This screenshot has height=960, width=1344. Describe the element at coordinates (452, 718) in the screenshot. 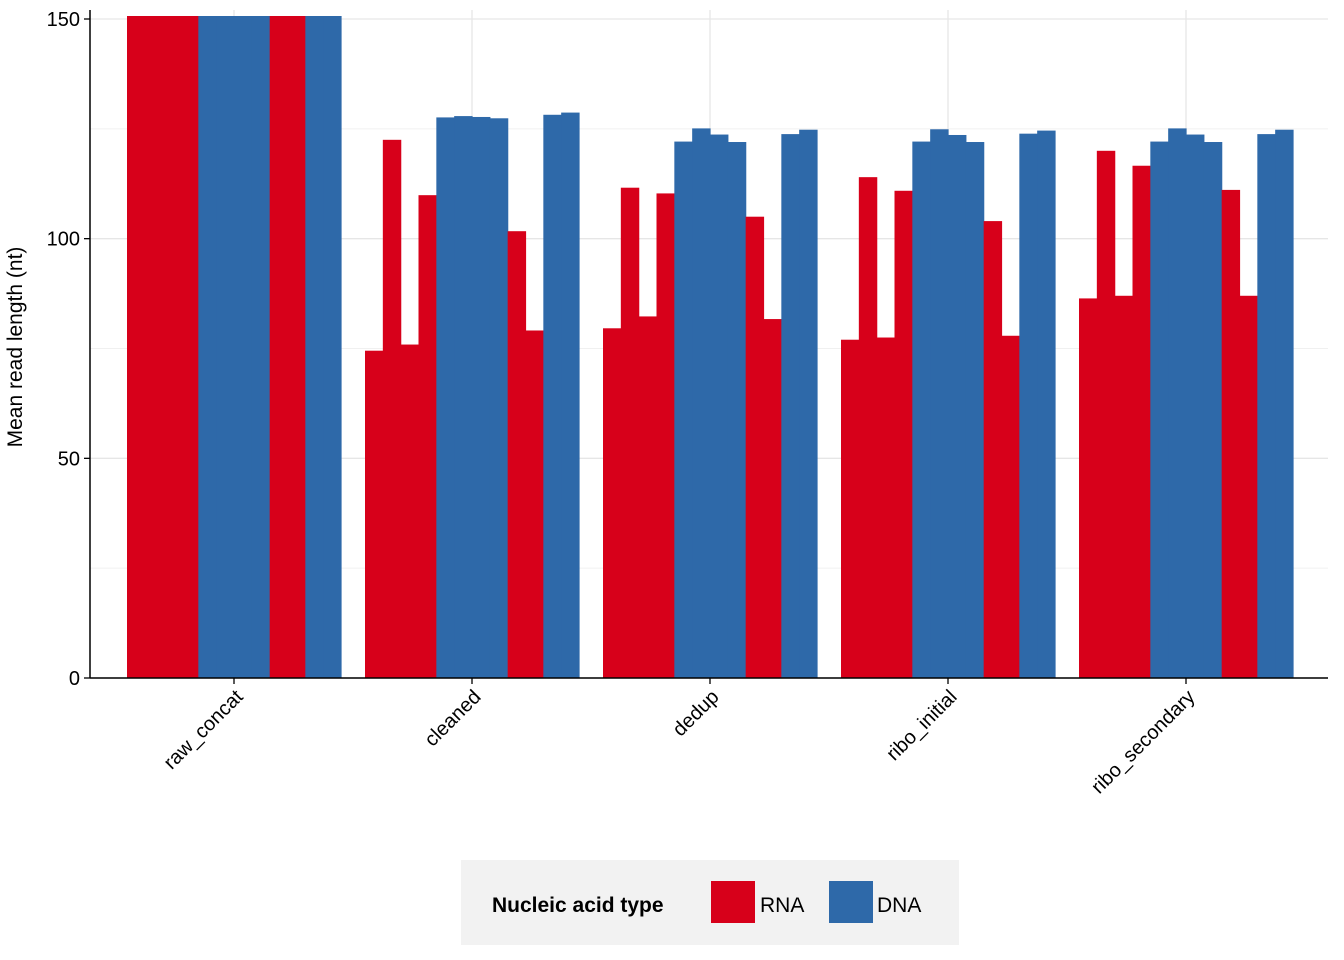

I see `x-tick-label: cleaned` at that location.